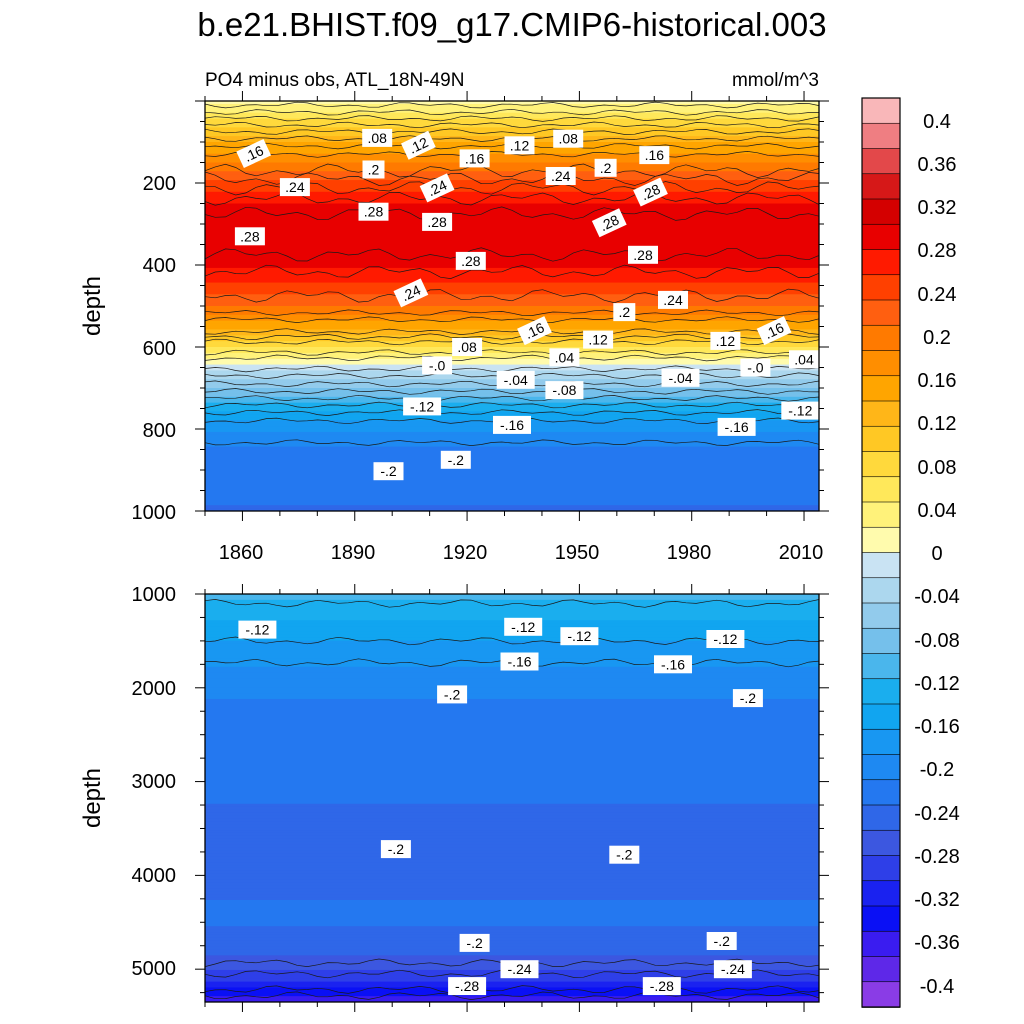 Image resolution: width=1024 pixels, height=1024 pixels. Describe the element at coordinates (609, 222) in the screenshot. I see `top-contour-label-text: .28` at that location.